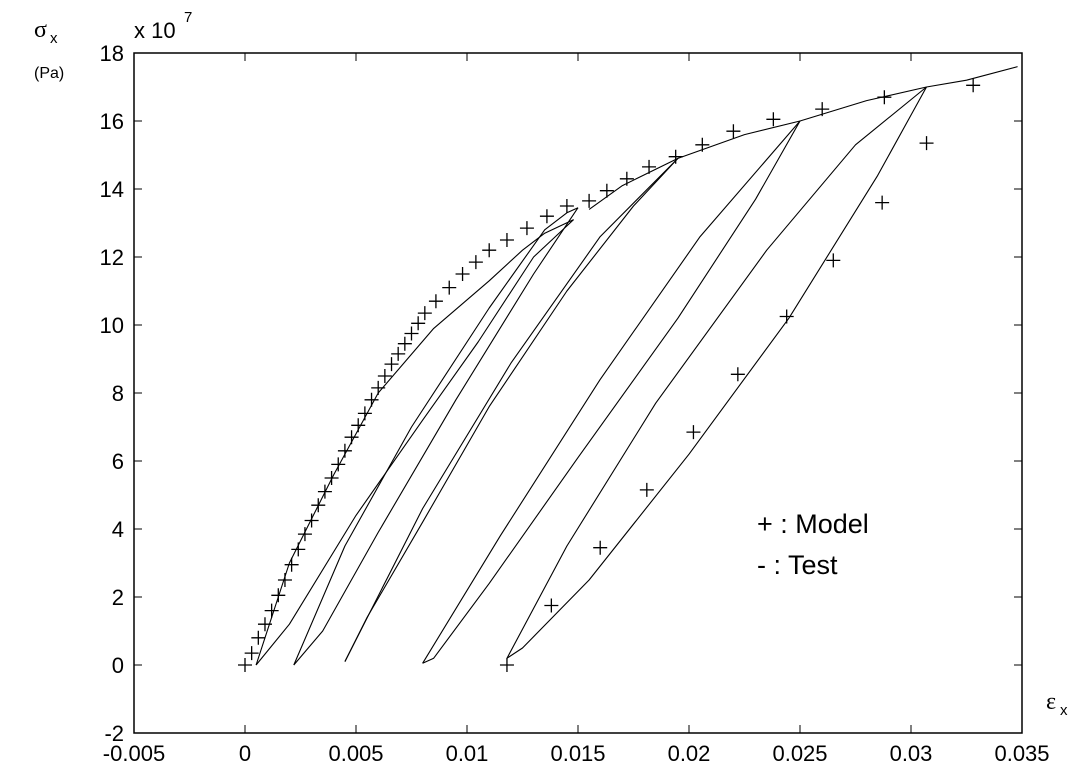 The width and height of the screenshot is (1080, 784). What do you see at coordinates (49, 73) in the screenshot?
I see `y-axis-unit: (Pa)` at bounding box center [49, 73].